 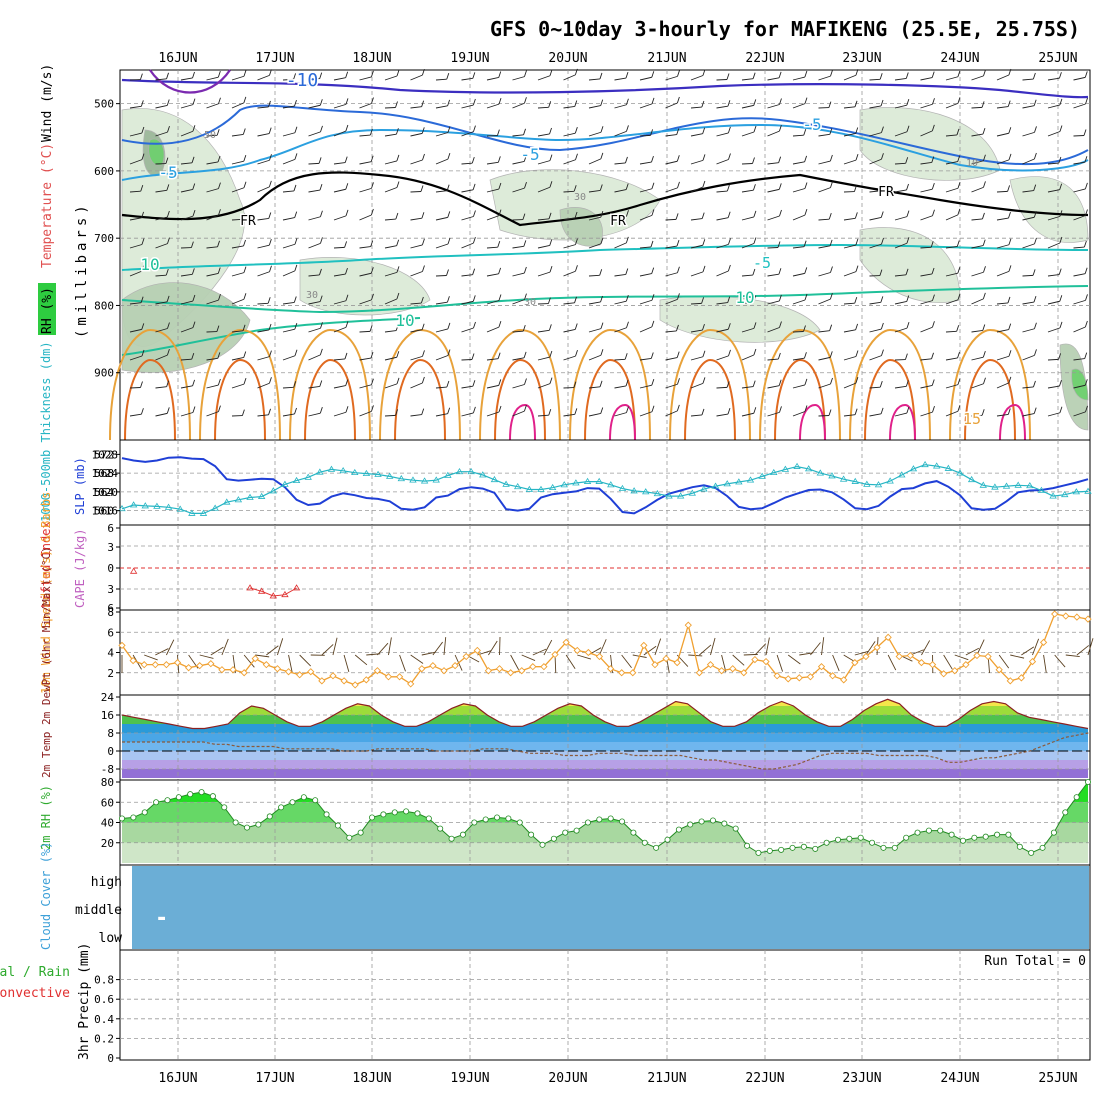 I want to click on slp-tick-label: 1020, so click(x=105, y=492).